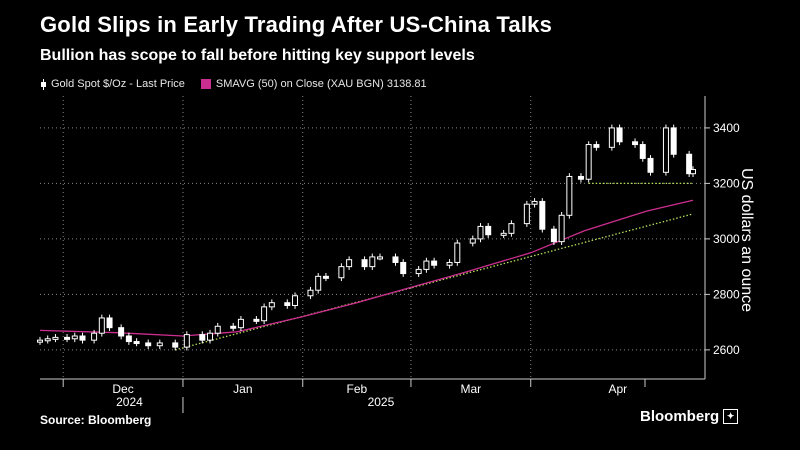  Describe the element at coordinates (321, 84) in the screenshot. I see `legend-sma-label: SMAVG (50) on Close (XAU BGN) 3138.81` at that location.